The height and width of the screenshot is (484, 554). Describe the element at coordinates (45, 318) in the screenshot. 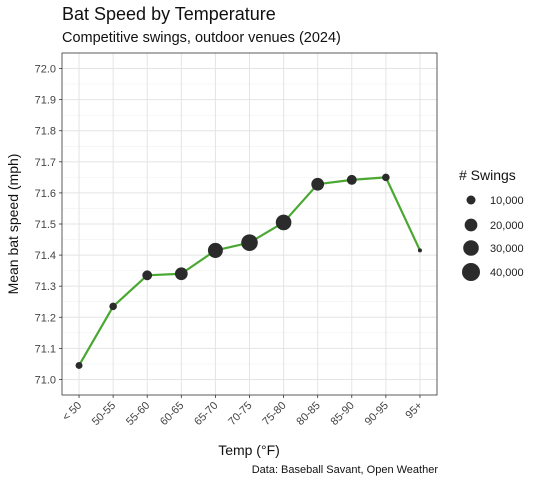

I see `y-tick-label: 71.2` at that location.